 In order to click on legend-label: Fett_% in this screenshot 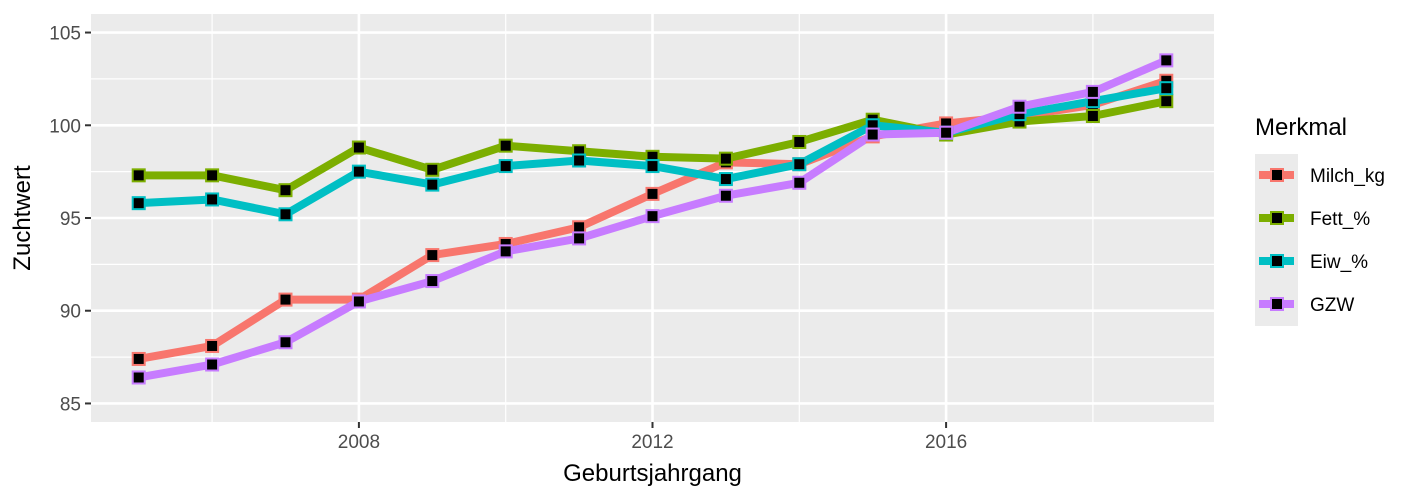, I will do `click(1340, 219)`.